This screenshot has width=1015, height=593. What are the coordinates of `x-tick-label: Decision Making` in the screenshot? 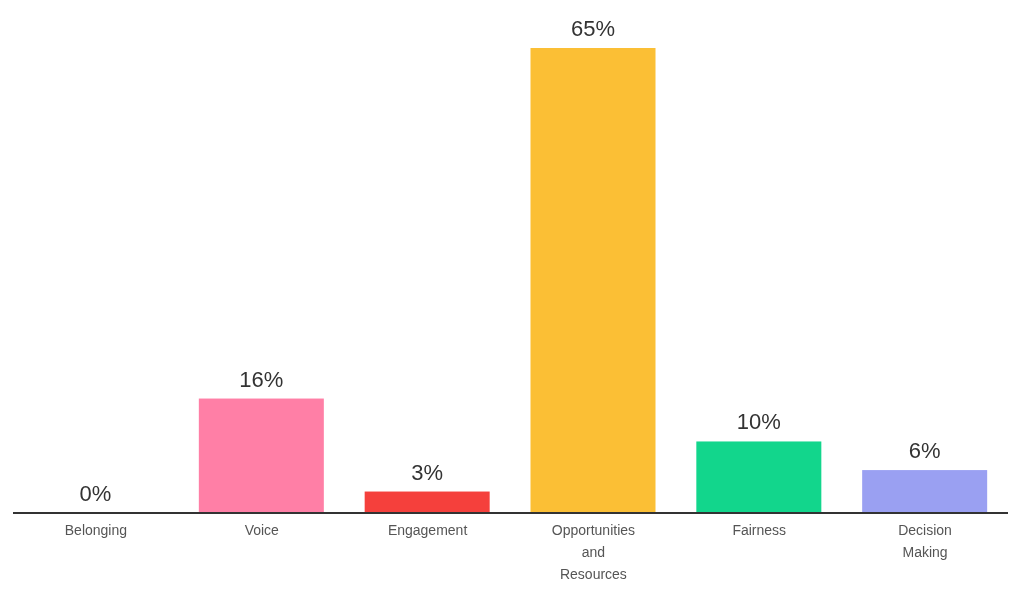 It's located at (925, 541).